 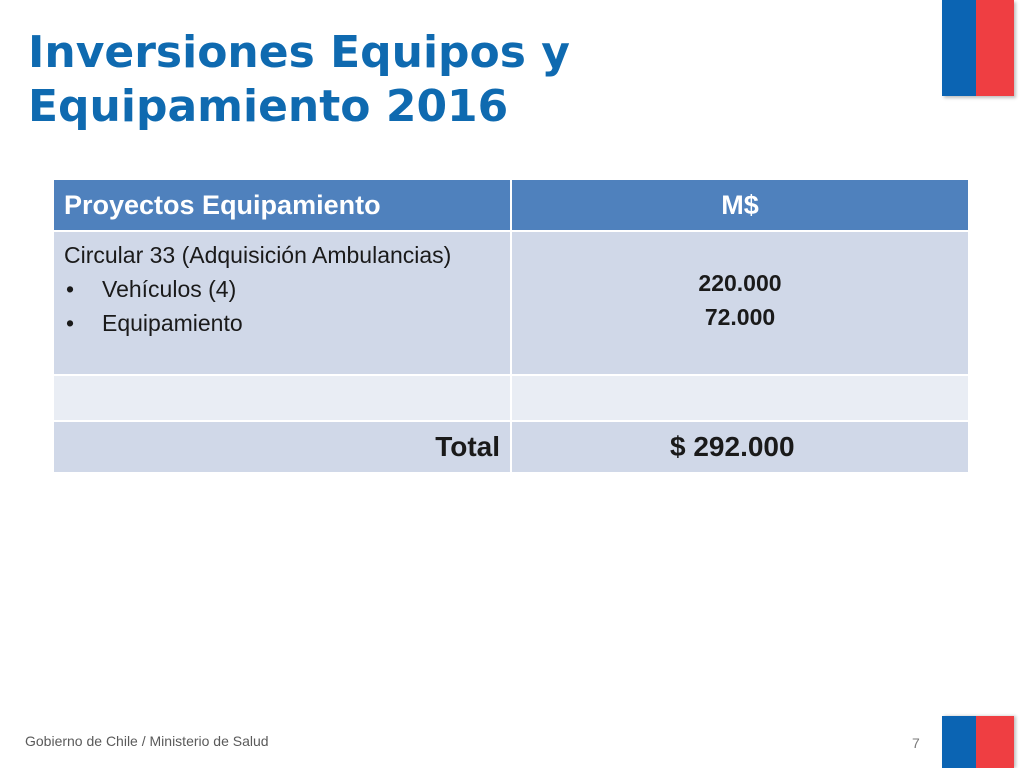 I want to click on list-item: Vehículos (4), so click(x=283, y=289).